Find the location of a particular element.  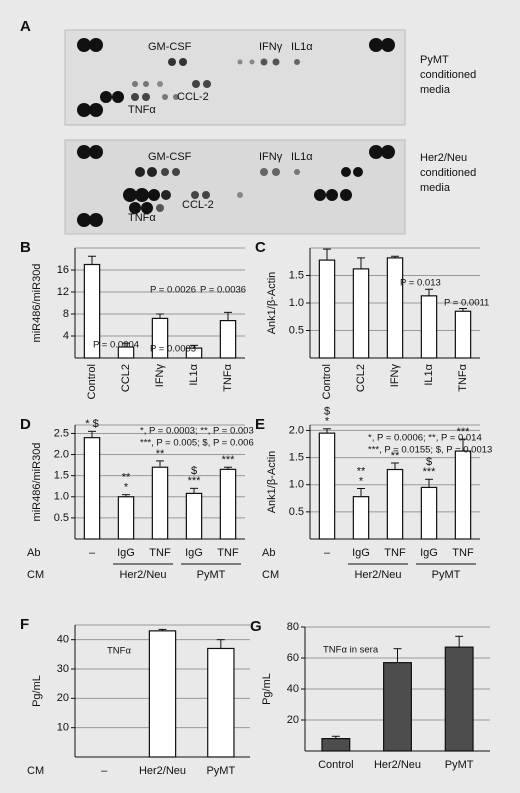

significance-marker: * is located at coordinates (361, 481).